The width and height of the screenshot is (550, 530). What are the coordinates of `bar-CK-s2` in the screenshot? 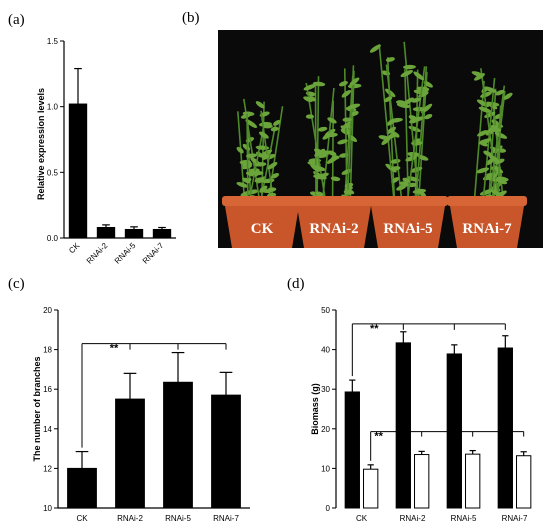 It's located at (371, 488).